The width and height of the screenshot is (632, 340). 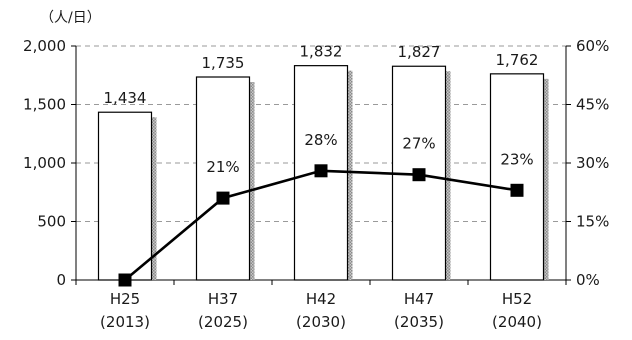 What do you see at coordinates (517, 60) in the screenshot?
I see `bar-value-label: 1,762` at bounding box center [517, 60].